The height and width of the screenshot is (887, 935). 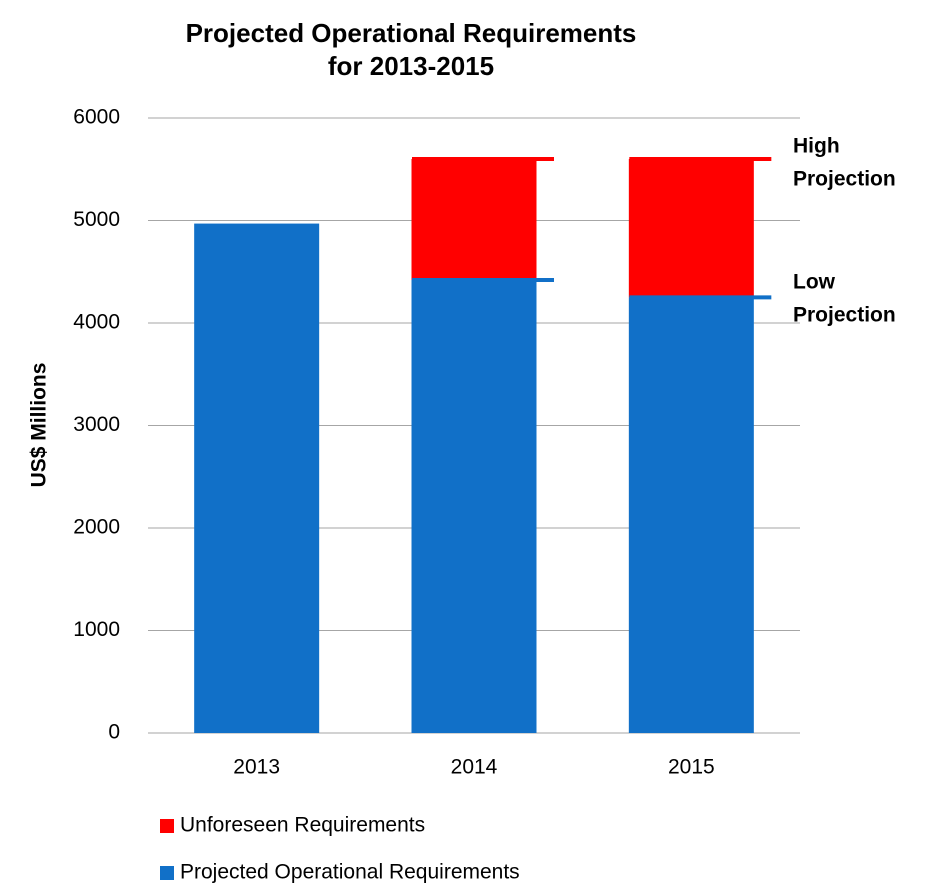 I want to click on y-tick-label: 3000, so click(x=96, y=424).